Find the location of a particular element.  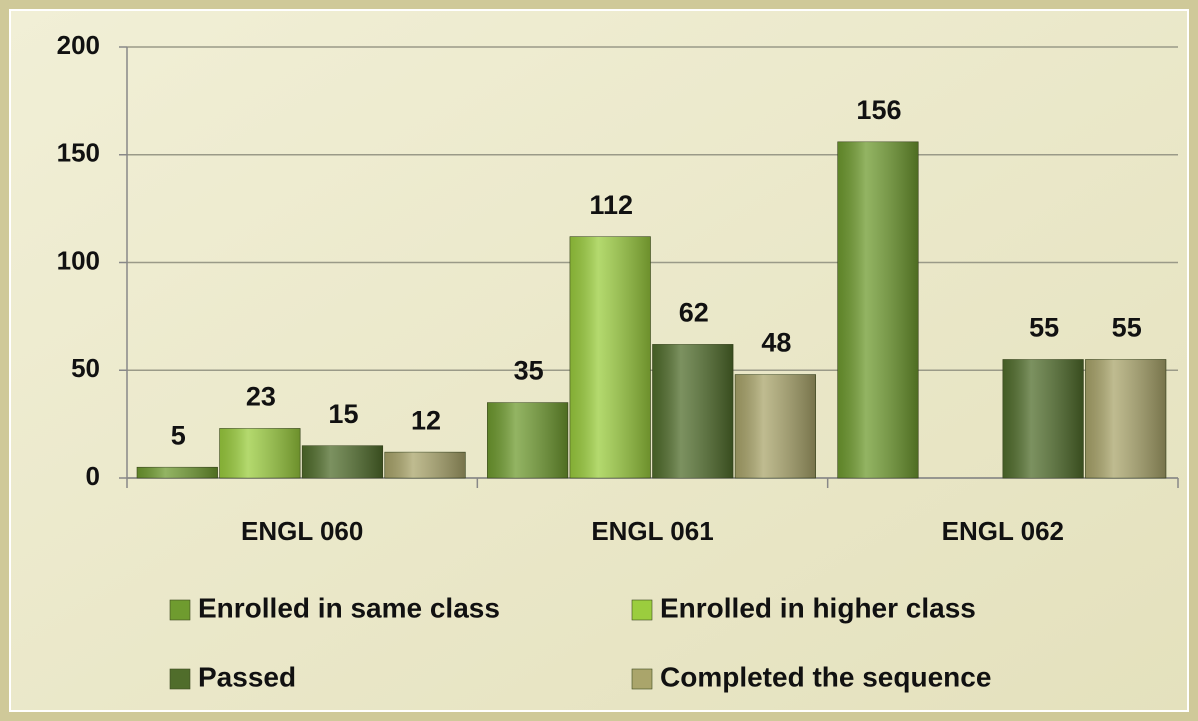

legend-label: Completed the sequence is located at coordinates (825, 676).